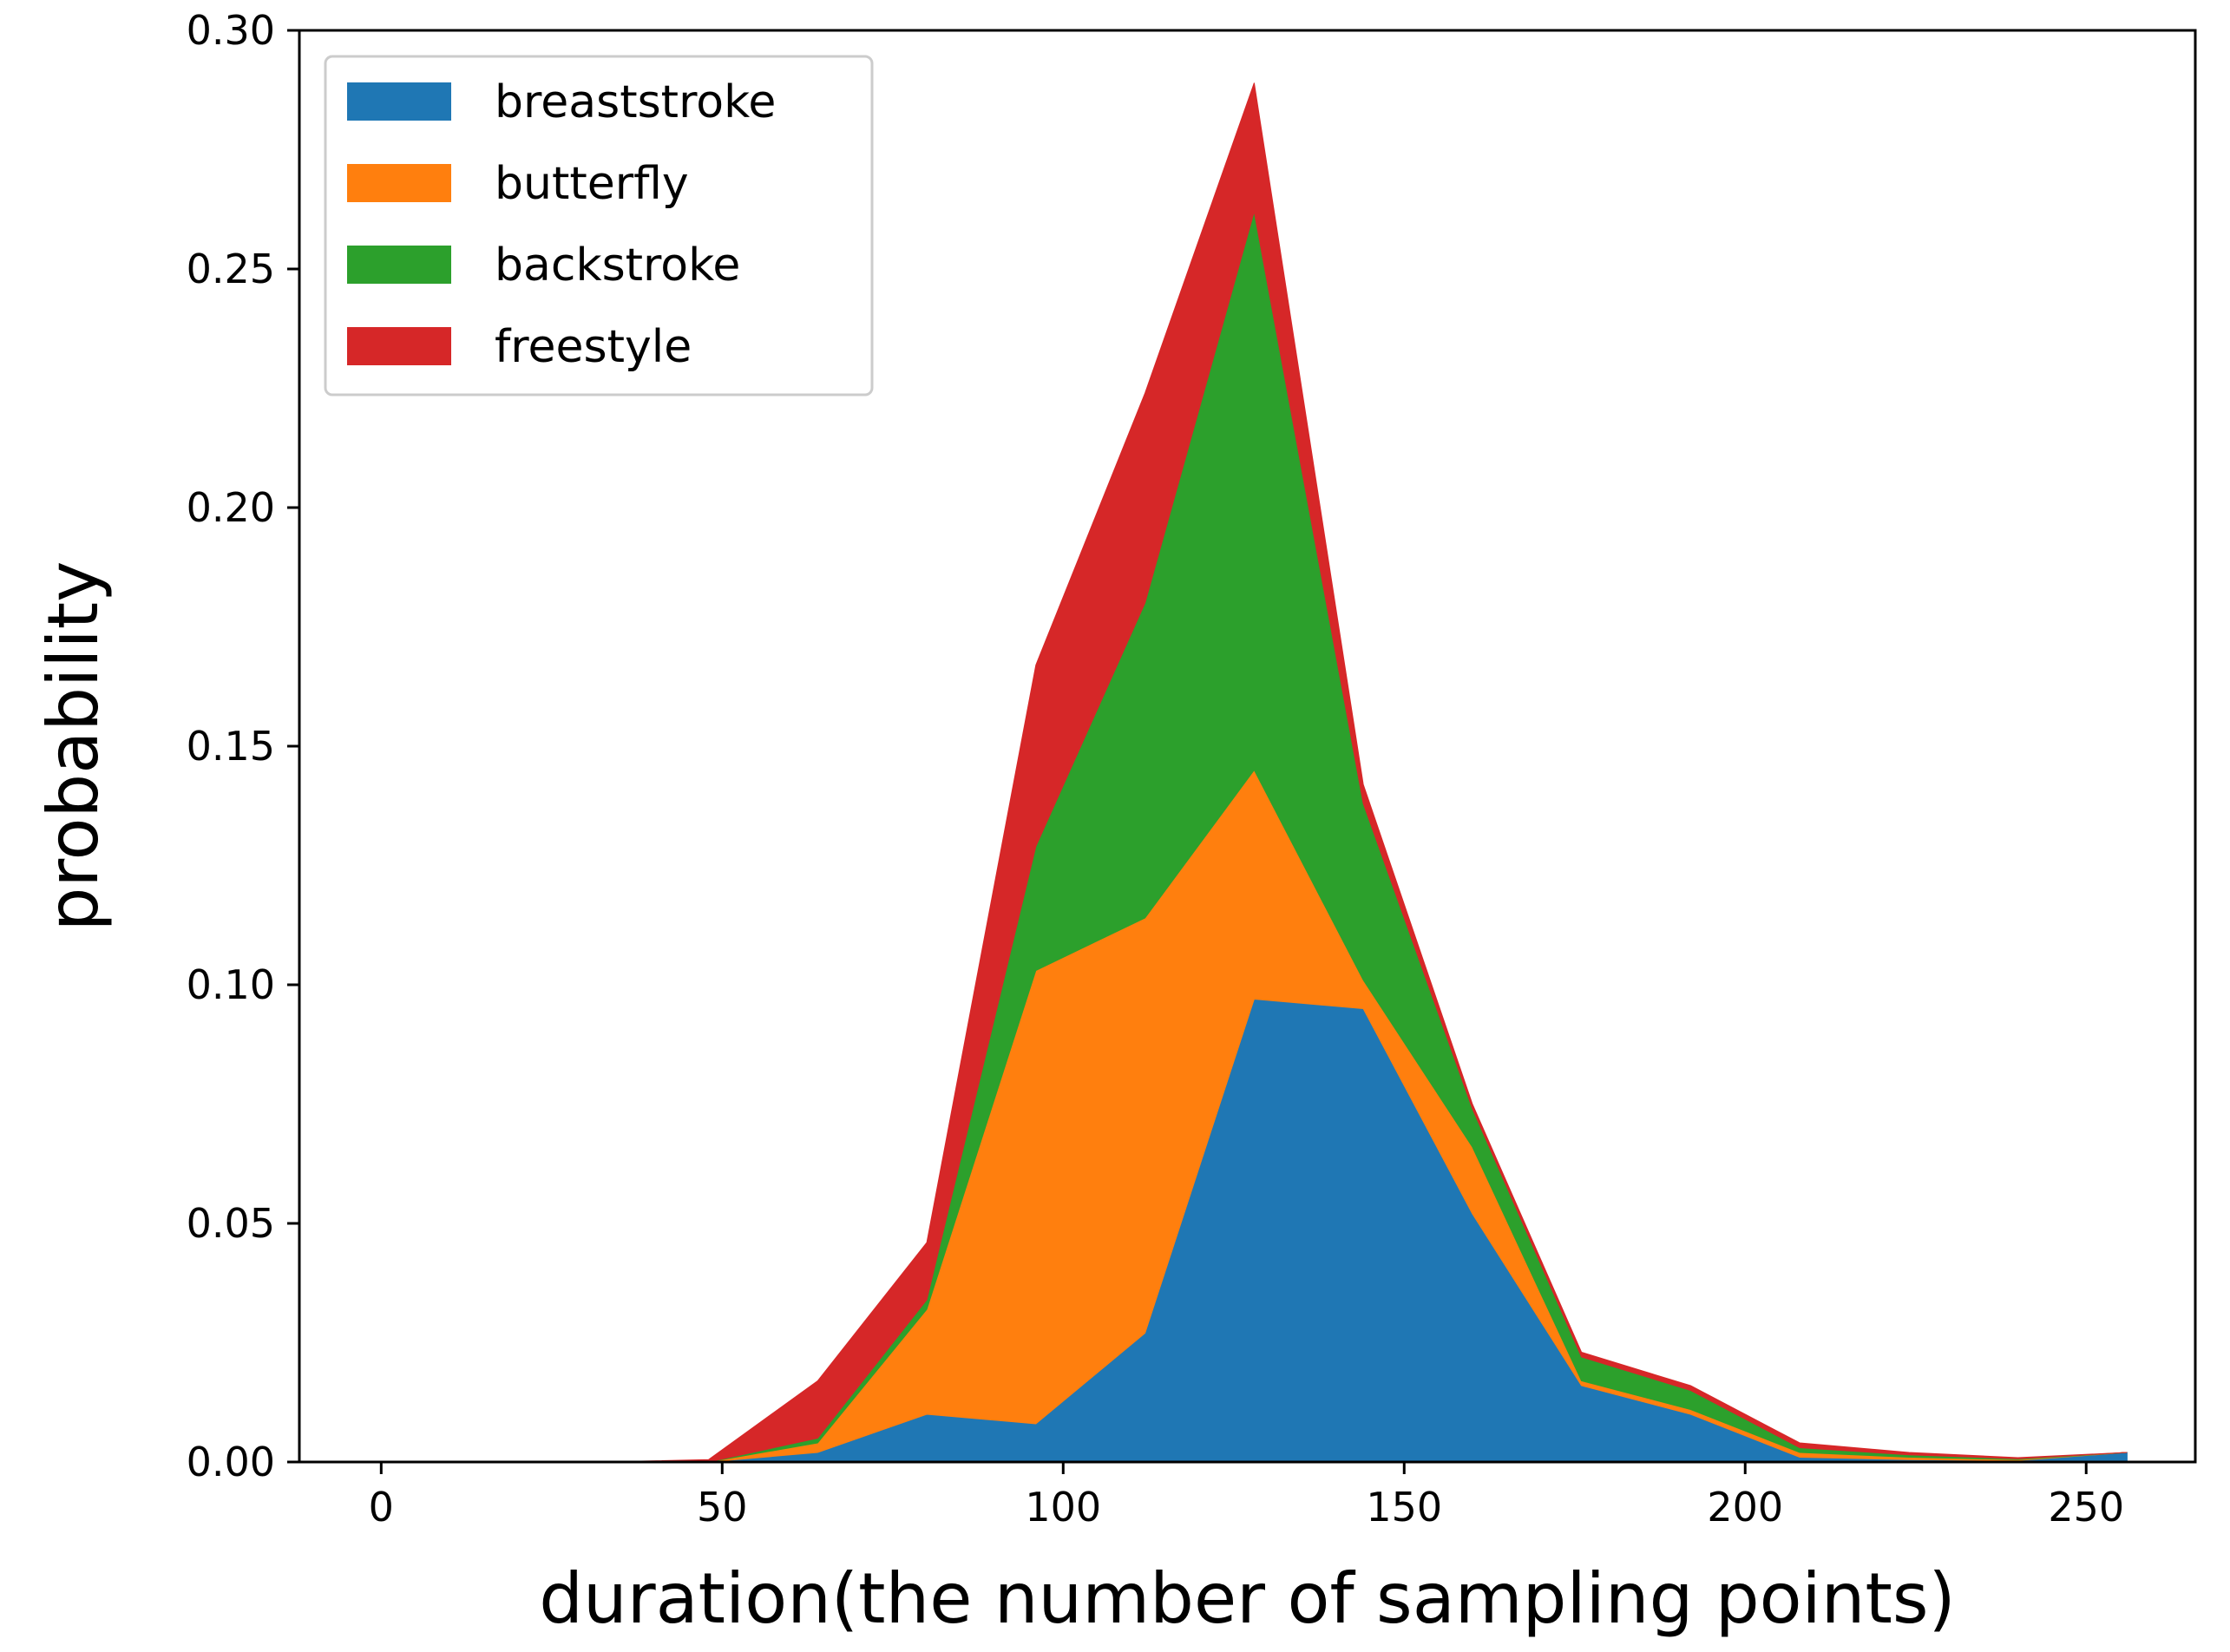 The height and width of the screenshot is (1652, 2230). I want to click on legend-swatch-butterfly, so click(399, 183).